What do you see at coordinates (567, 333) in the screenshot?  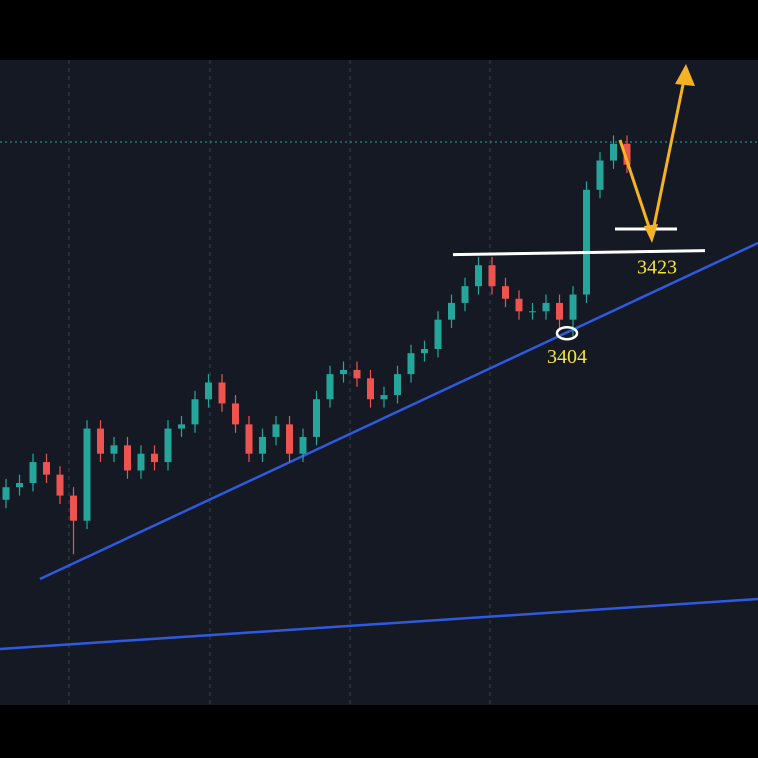 I see `support-marker` at bounding box center [567, 333].